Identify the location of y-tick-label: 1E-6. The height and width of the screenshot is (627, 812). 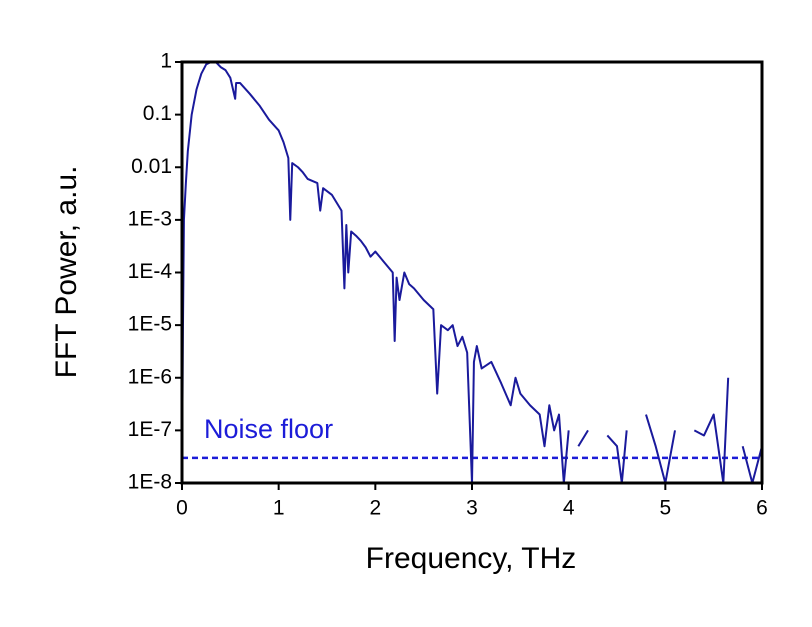
(150, 376).